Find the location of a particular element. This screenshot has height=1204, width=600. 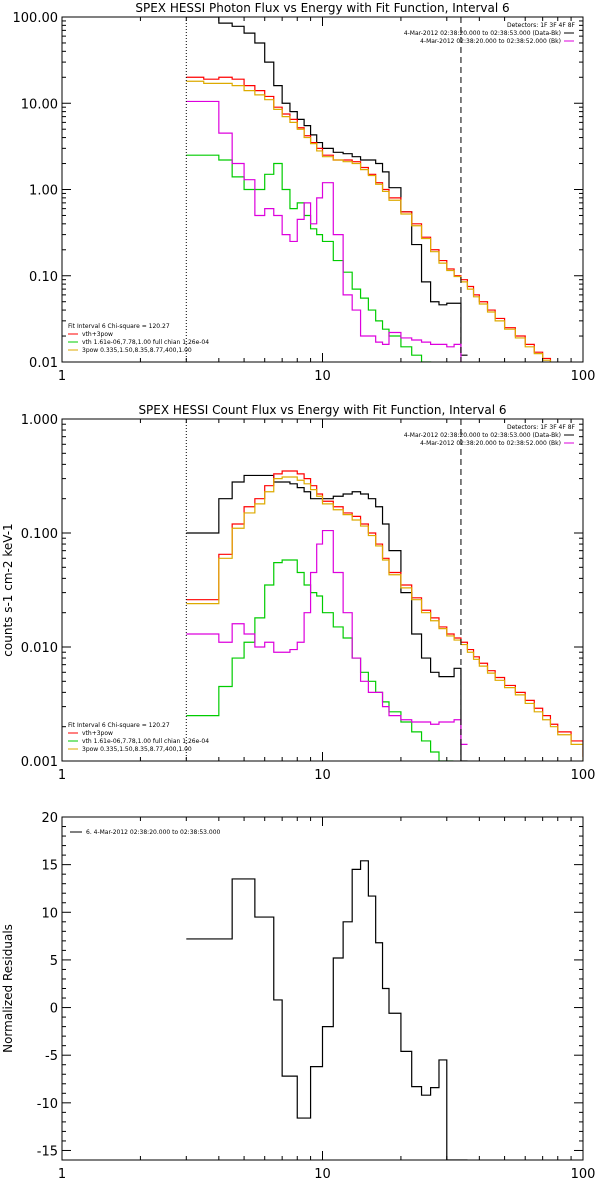

y-axis-label: Normalized Residuals is located at coordinates (8, 988).